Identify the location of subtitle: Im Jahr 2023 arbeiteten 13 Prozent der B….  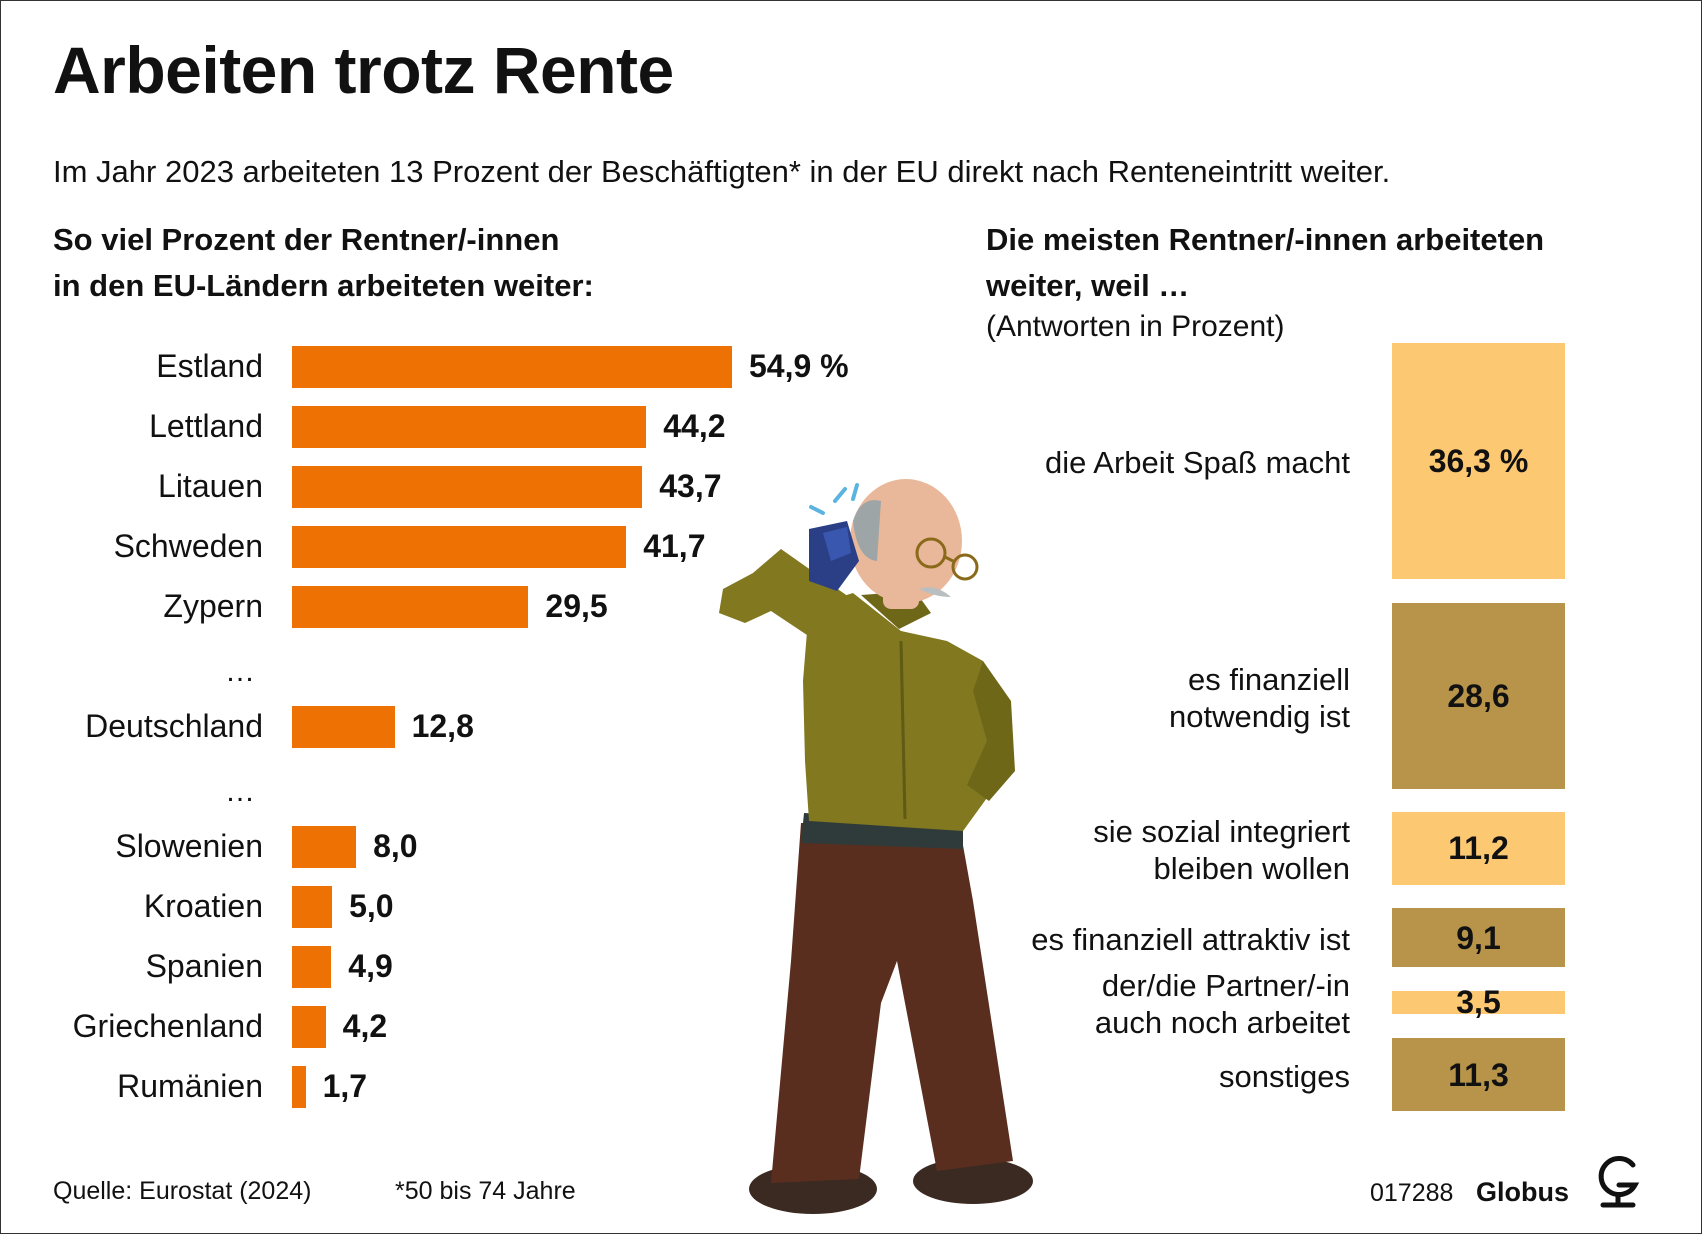
(722, 171).